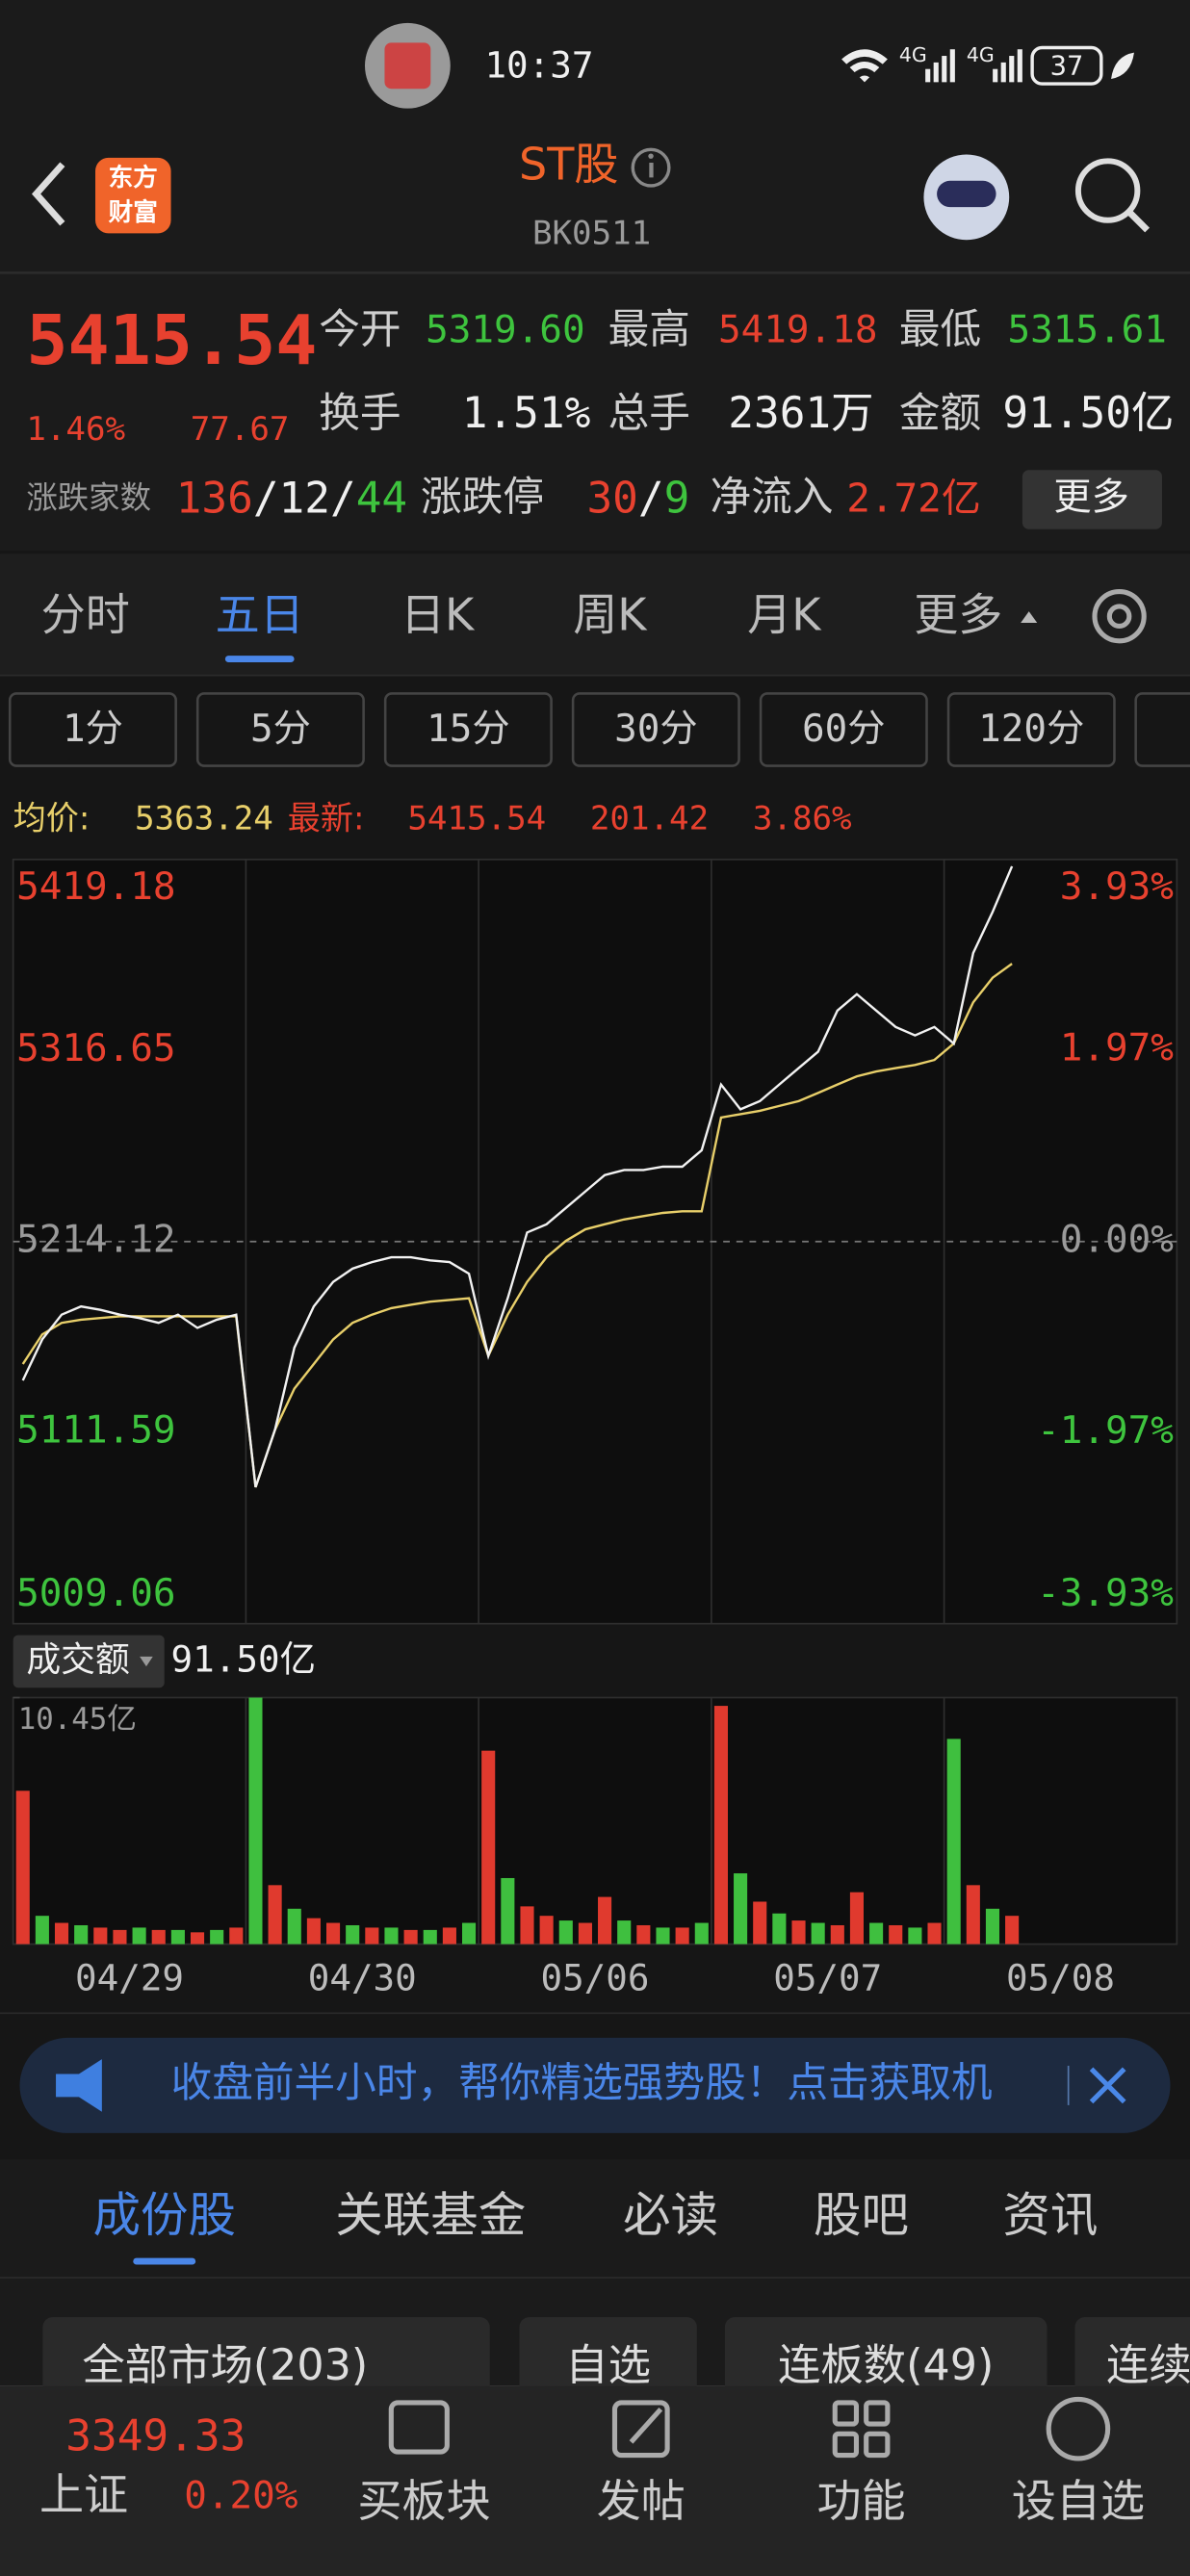  Describe the element at coordinates (172, 340) in the screenshot. I see `last-price: 5415.54` at that location.